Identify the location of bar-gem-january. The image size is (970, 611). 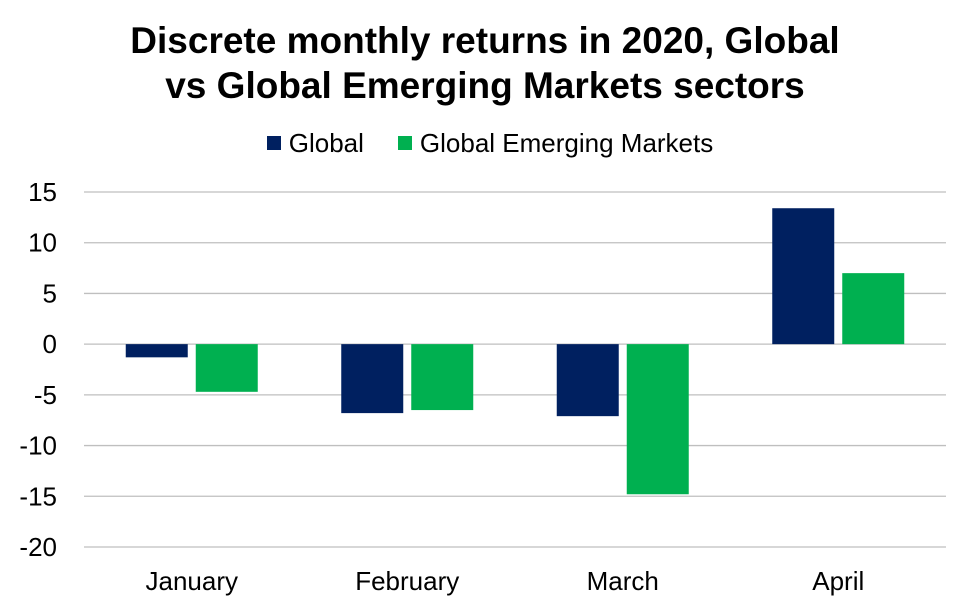
(226, 368).